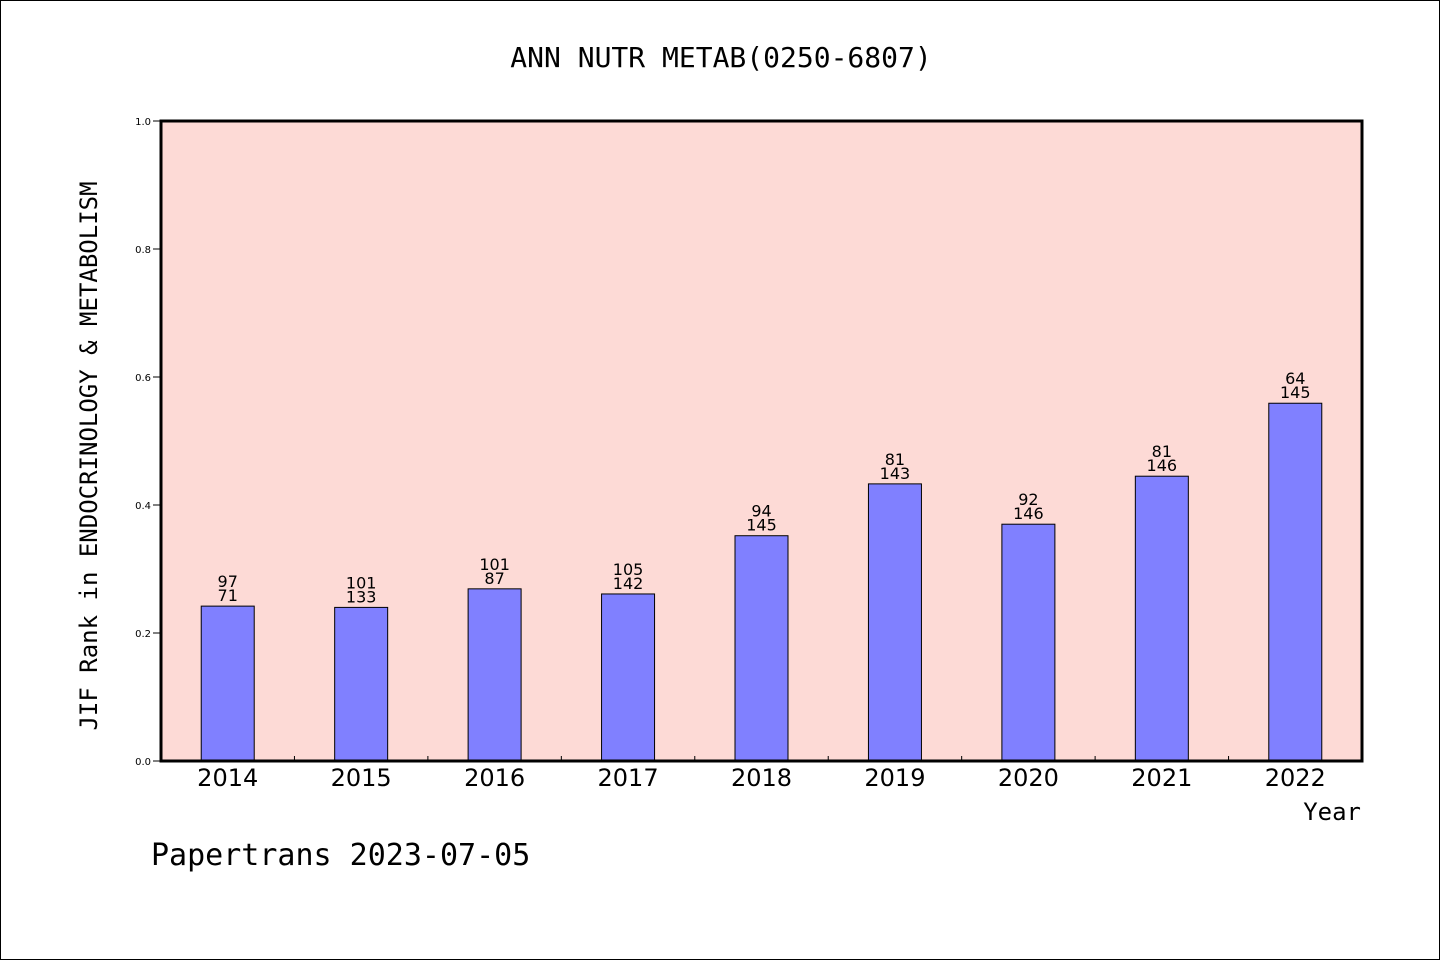 This screenshot has width=1440, height=961. Describe the element at coordinates (894, 622) in the screenshot. I see `bar-2019` at that location.